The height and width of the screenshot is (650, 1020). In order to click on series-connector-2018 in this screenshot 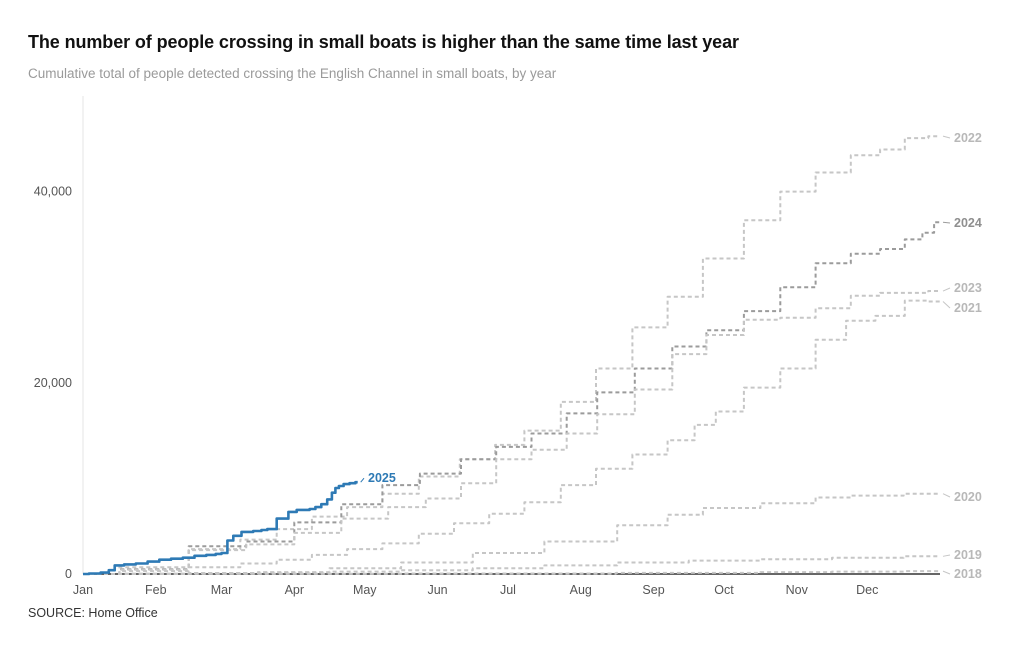, I will do `click(946, 572)`.